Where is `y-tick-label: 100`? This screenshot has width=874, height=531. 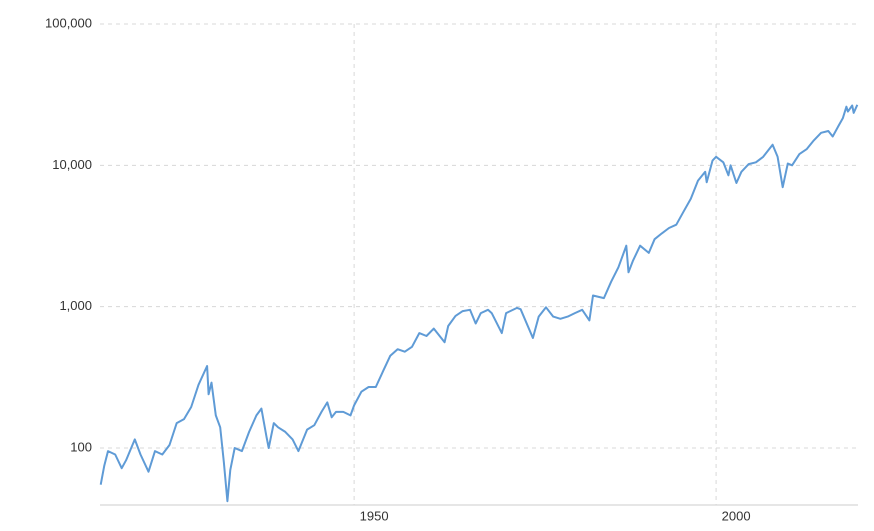
y-tick-label: 100 is located at coordinates (81, 446).